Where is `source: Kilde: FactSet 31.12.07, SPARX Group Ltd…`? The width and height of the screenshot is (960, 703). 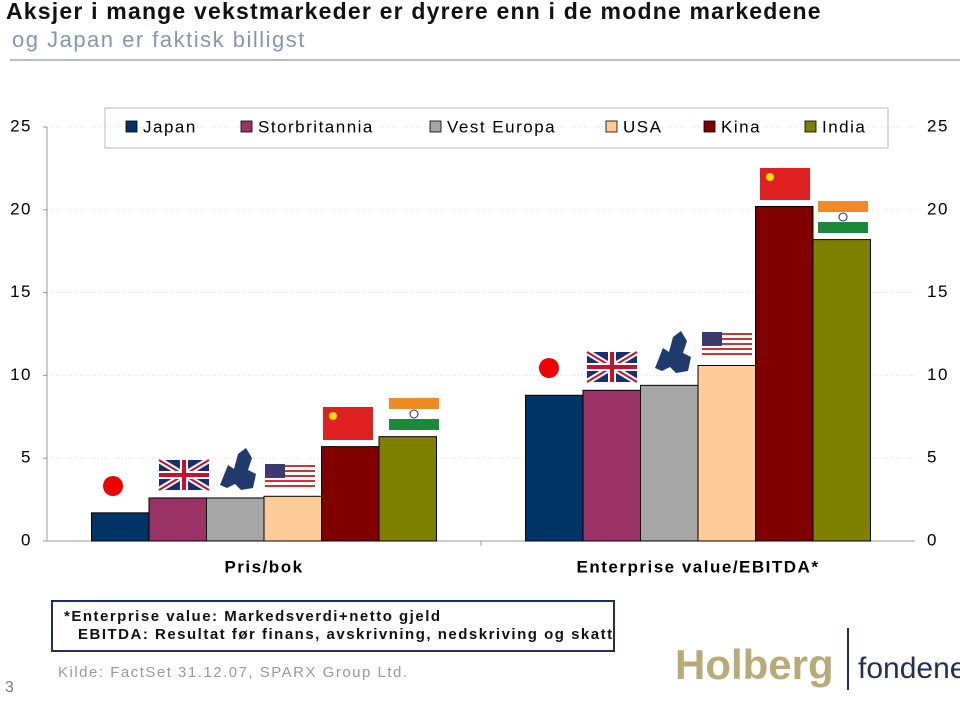 source: Kilde: FactSet 31.12.07, SPARX Group Ltd… is located at coordinates (233, 672).